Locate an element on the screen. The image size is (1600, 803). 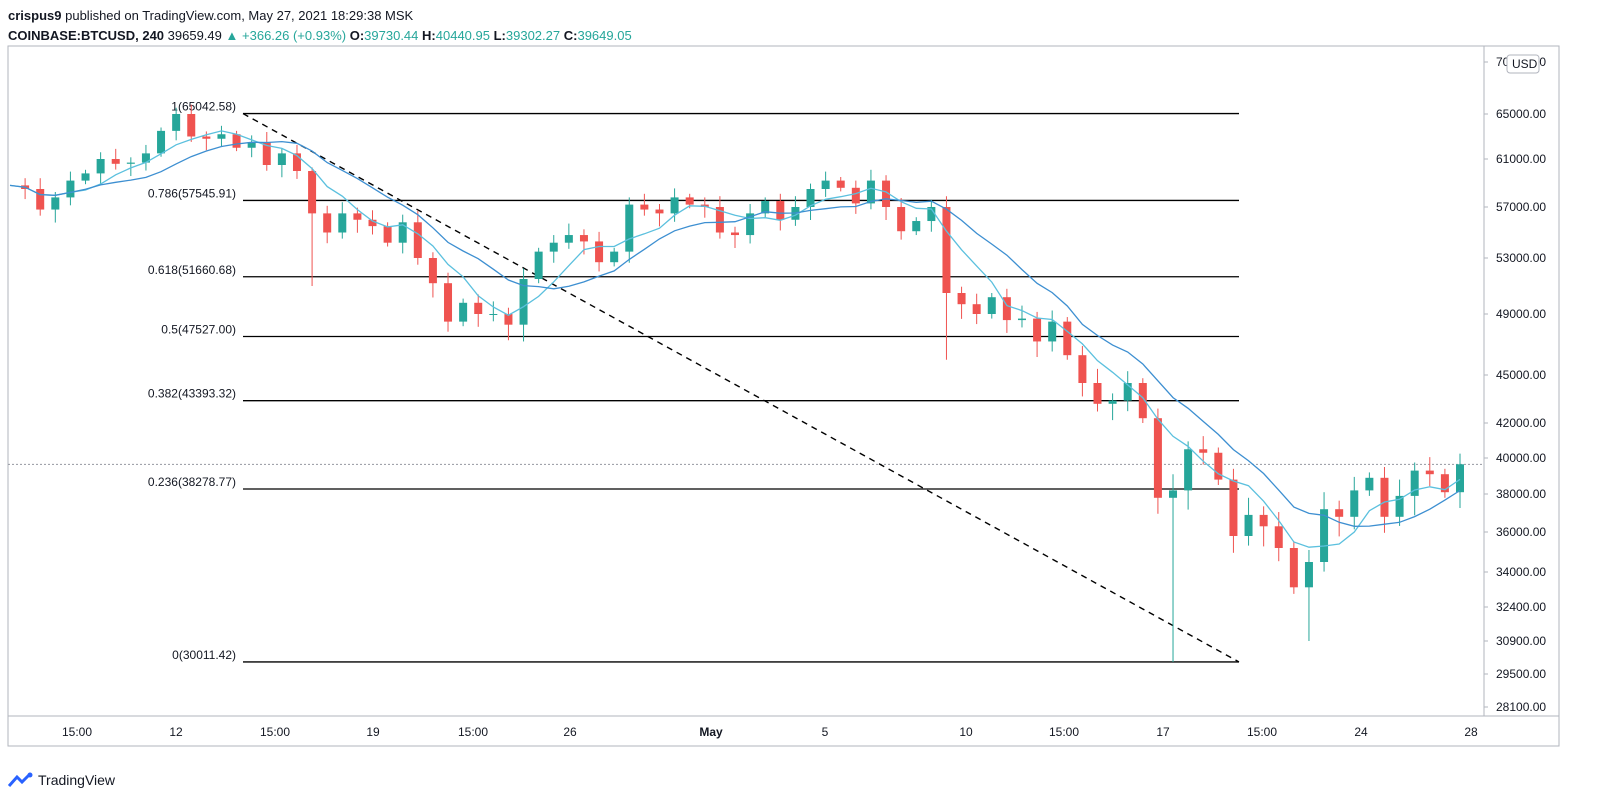
y-tick-label: 28100.00 is located at coordinates (1521, 707).